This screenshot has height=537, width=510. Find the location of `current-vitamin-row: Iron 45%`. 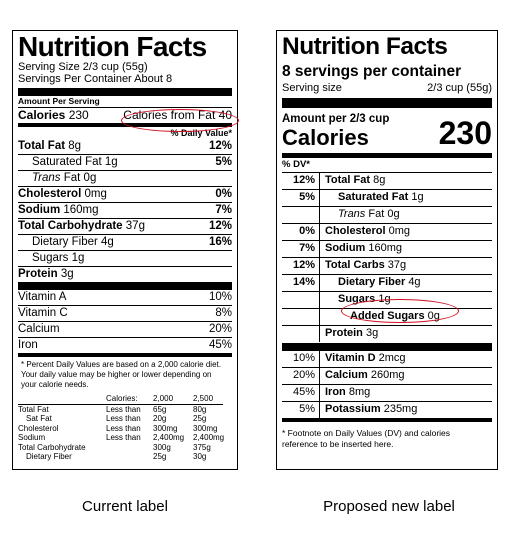

current-vitamin-row: Iron 45% is located at coordinates (125, 345).